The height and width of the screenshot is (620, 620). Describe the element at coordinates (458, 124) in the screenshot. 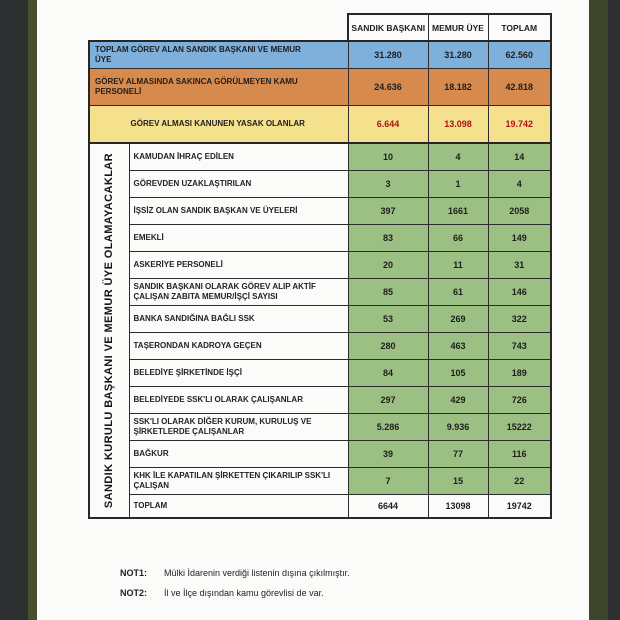

I see `summary-value-cell: 13.098` at that location.